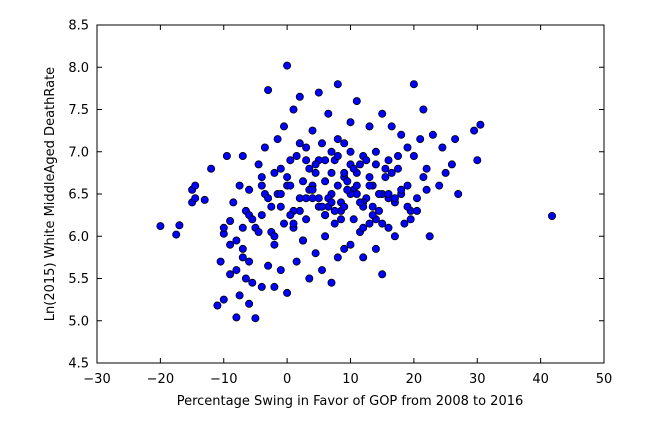 The image size is (671, 427). What do you see at coordinates (78, 195) in the screenshot?
I see `y-tick-label: 6.5` at bounding box center [78, 195].